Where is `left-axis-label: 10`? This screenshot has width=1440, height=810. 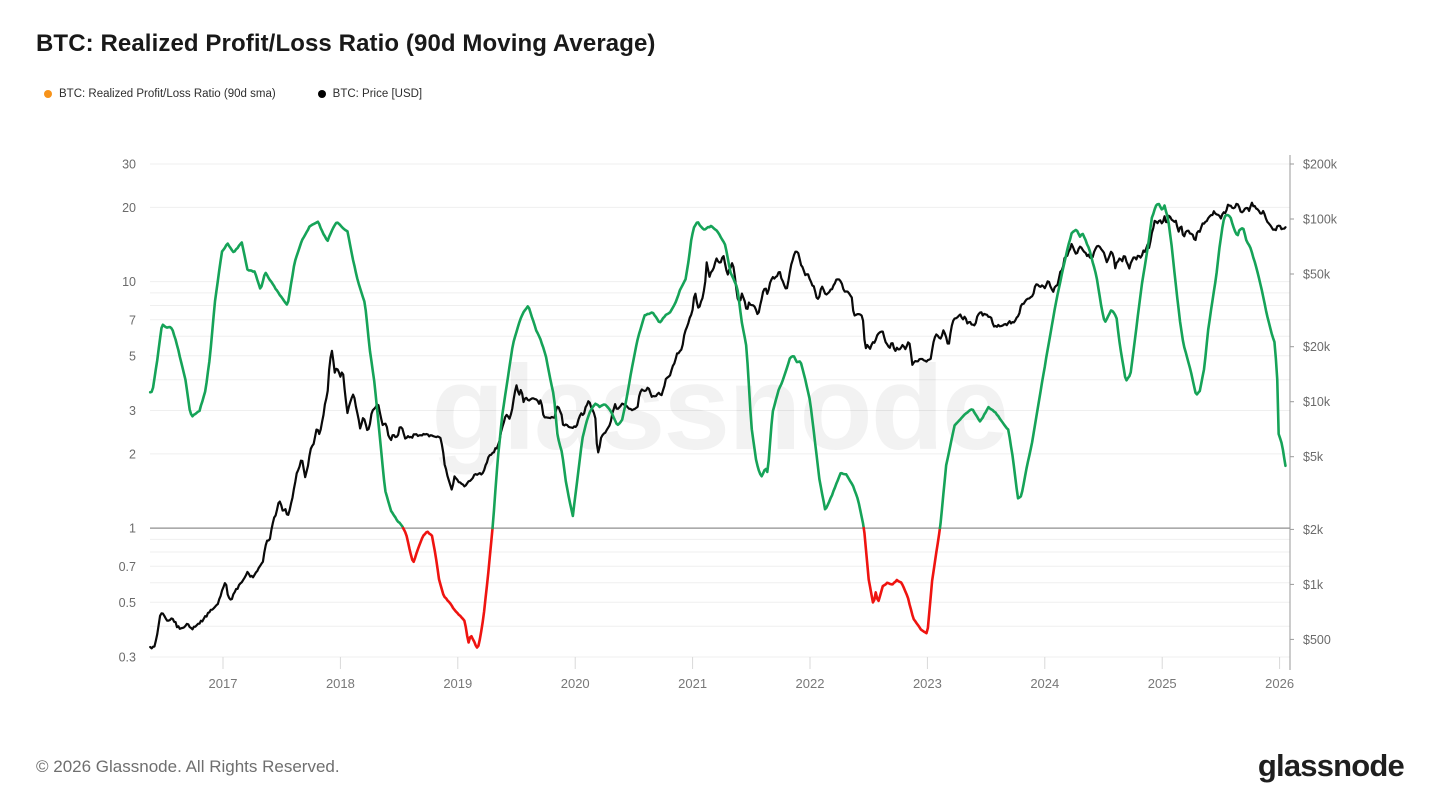 left-axis-label: 10 is located at coordinates (129, 282).